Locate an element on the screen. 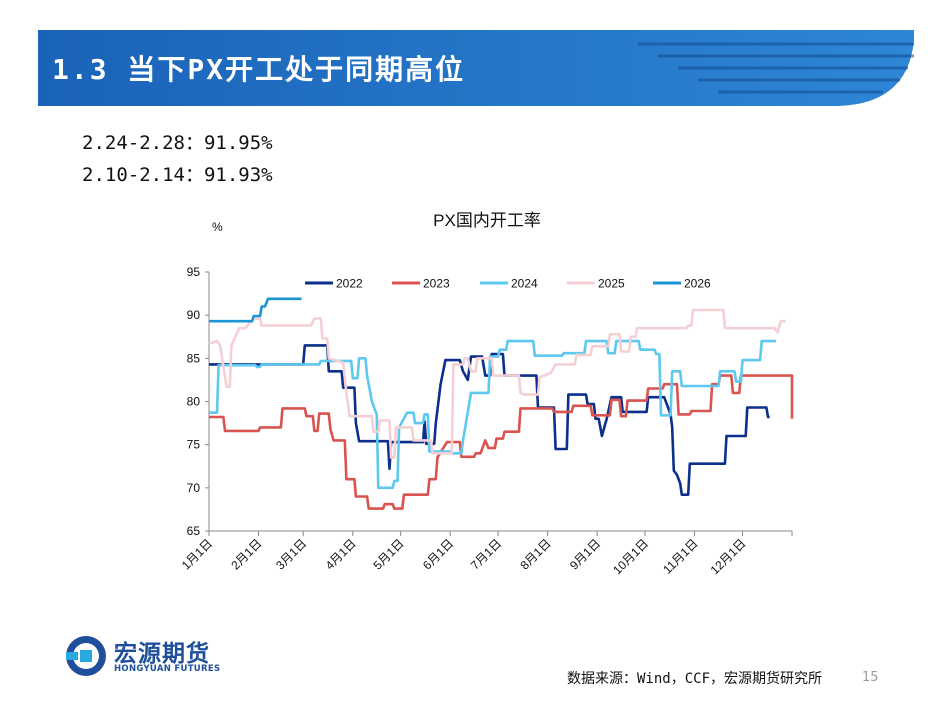  x-tick-label: 11月1日 is located at coordinates (680, 556).